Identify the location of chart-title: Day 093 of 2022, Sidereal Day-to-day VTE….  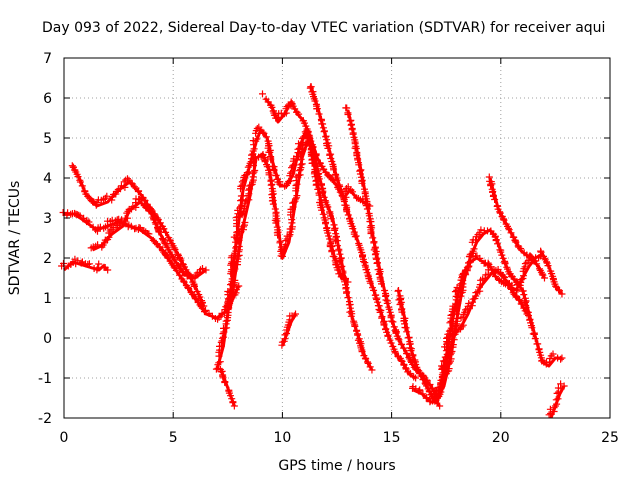
(323, 28).